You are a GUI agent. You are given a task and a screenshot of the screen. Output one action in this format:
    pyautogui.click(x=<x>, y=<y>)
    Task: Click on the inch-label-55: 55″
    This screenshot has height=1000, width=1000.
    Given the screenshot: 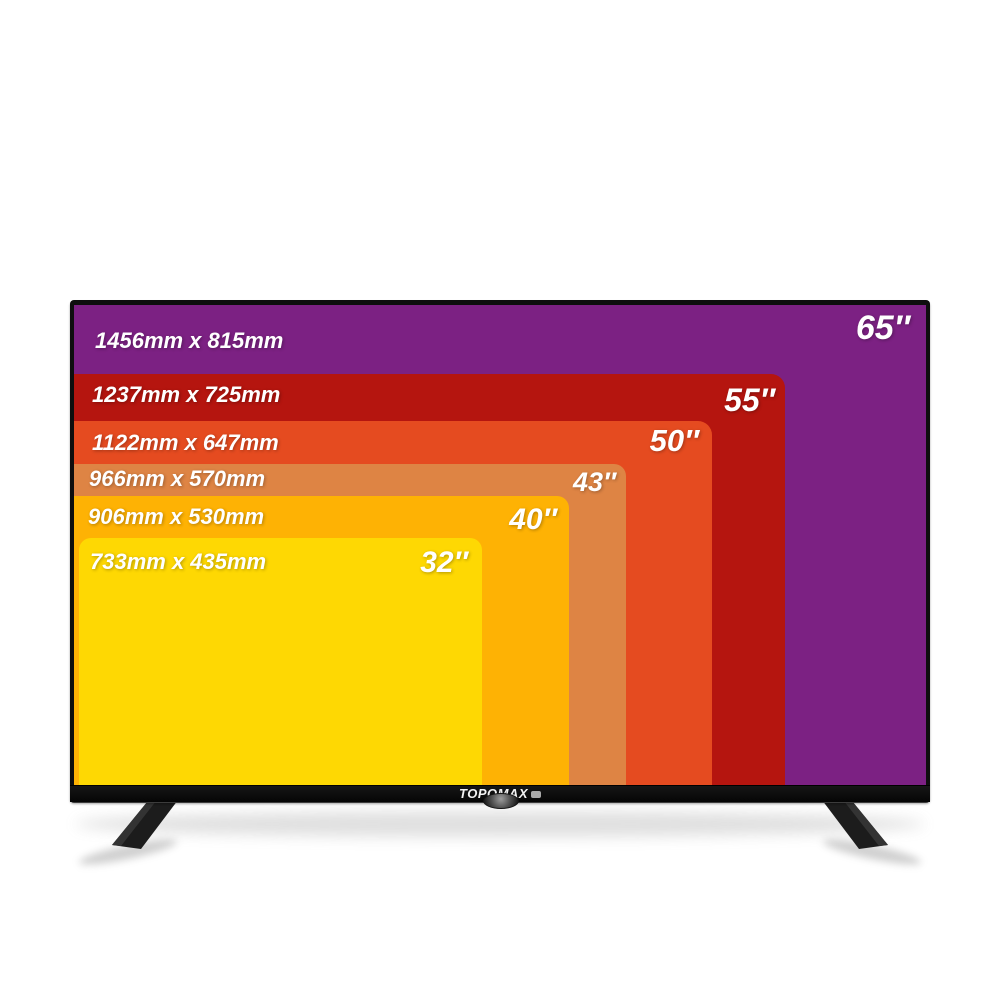 What is the action you would take?
    pyautogui.click(x=749, y=400)
    